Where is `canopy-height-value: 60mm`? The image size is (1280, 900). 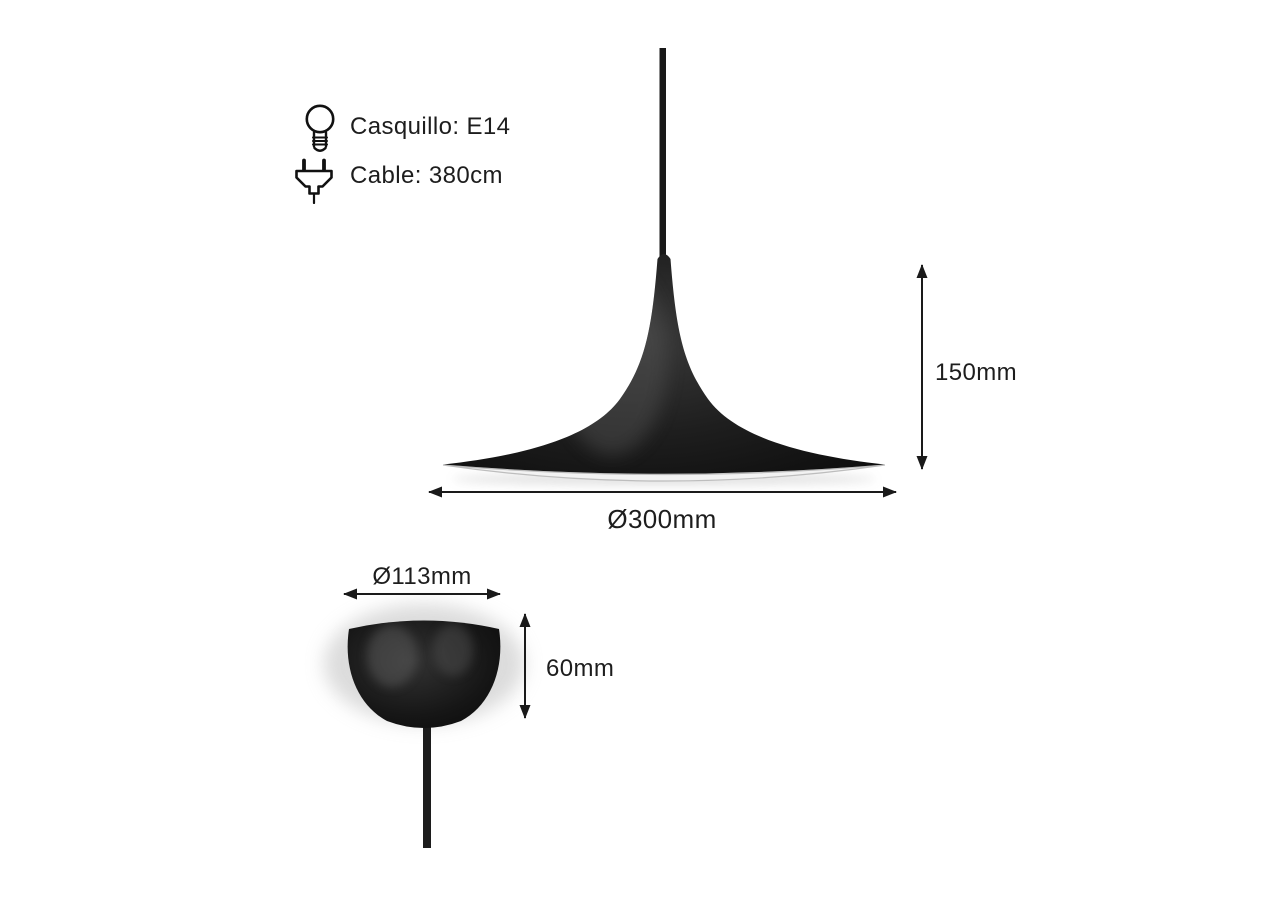
canopy-height-value: 60mm is located at coordinates (580, 668).